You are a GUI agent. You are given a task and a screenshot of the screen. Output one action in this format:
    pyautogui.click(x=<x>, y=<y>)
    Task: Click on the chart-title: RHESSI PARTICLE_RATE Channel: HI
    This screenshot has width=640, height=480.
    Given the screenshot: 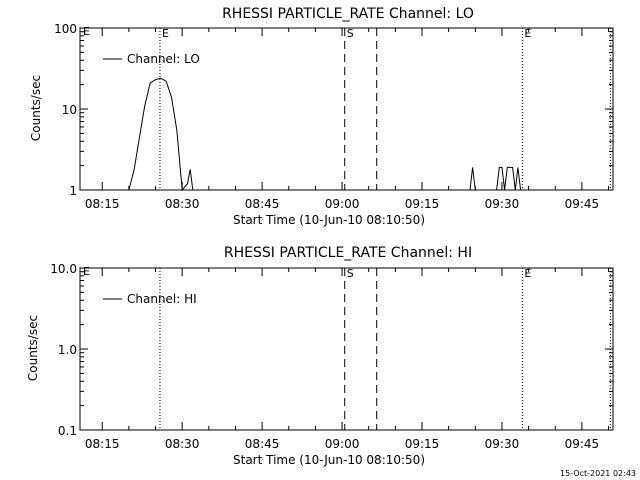 What is the action you would take?
    pyautogui.click(x=348, y=253)
    